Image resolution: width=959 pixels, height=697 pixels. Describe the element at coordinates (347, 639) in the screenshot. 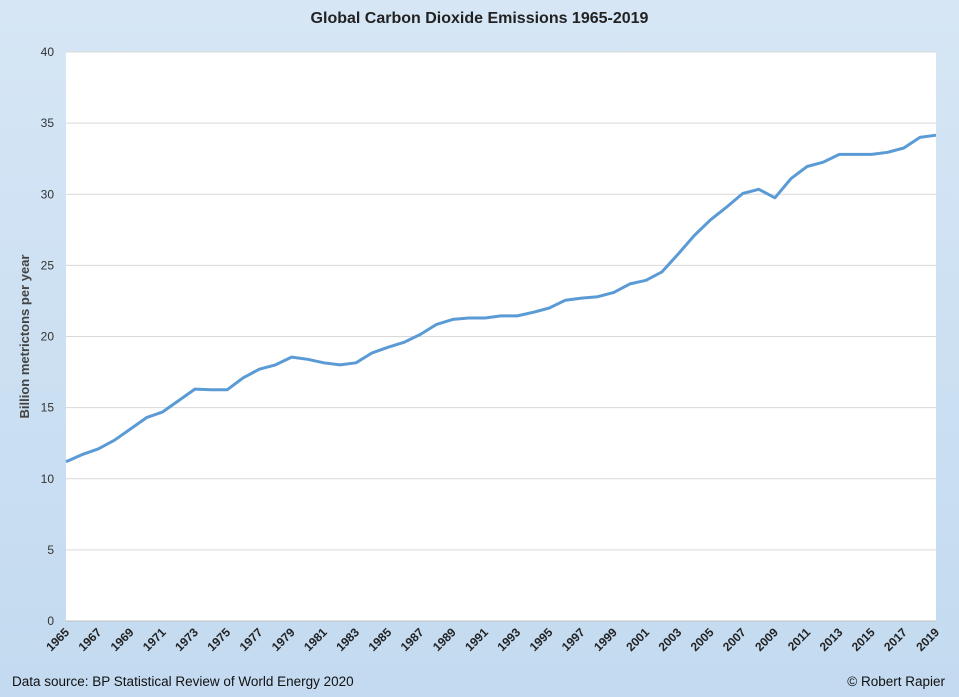

I see `x-tick-label: 1983` at that location.